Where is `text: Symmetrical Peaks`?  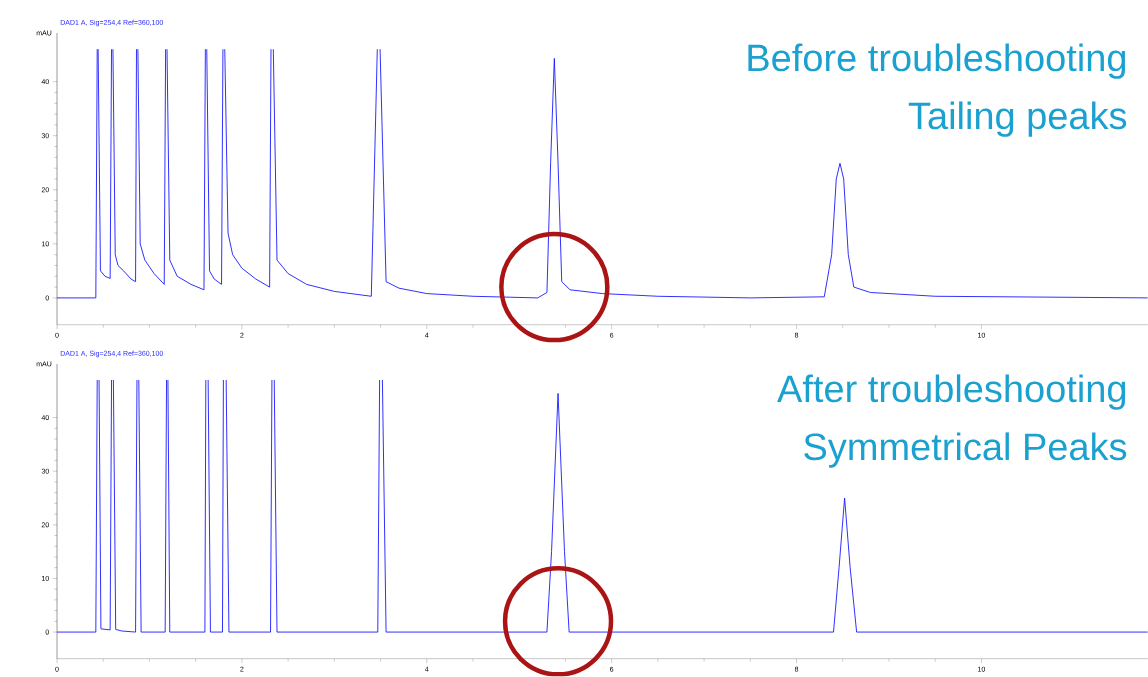 text: Symmetrical Peaks is located at coordinates (965, 450).